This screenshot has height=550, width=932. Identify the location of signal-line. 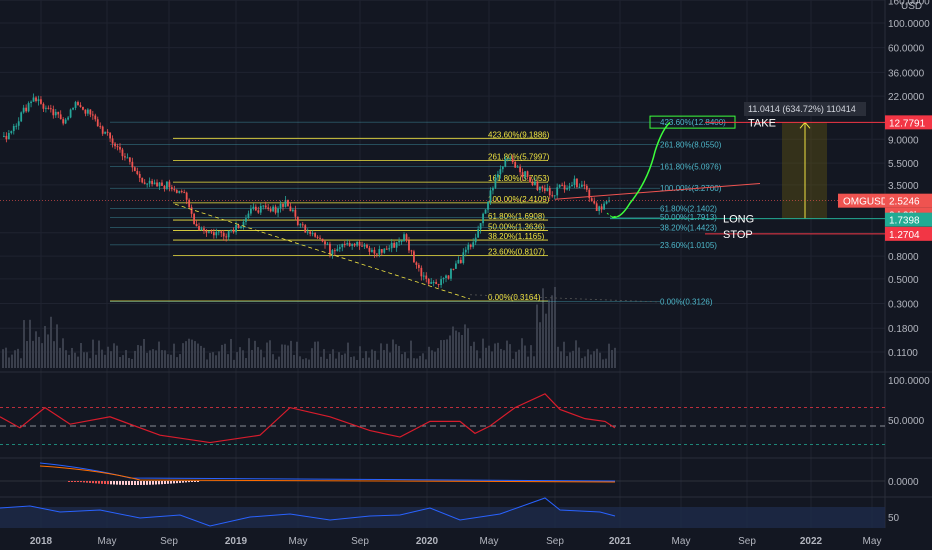
(327, 474).